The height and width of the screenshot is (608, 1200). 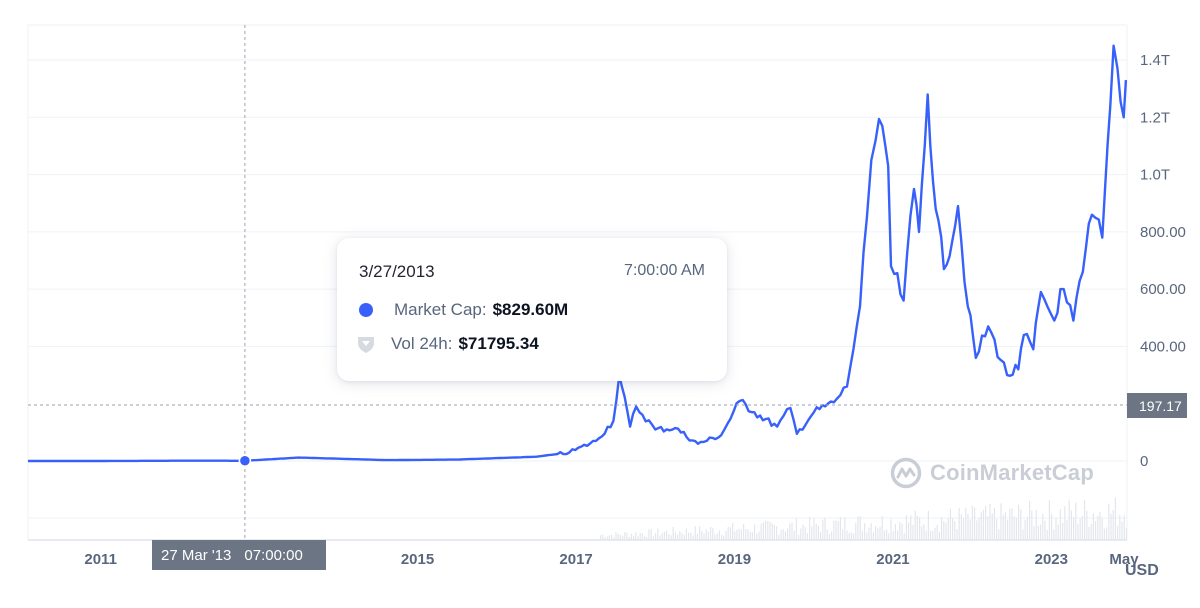 I want to click on volume-value: $71795.34, so click(x=498, y=343).